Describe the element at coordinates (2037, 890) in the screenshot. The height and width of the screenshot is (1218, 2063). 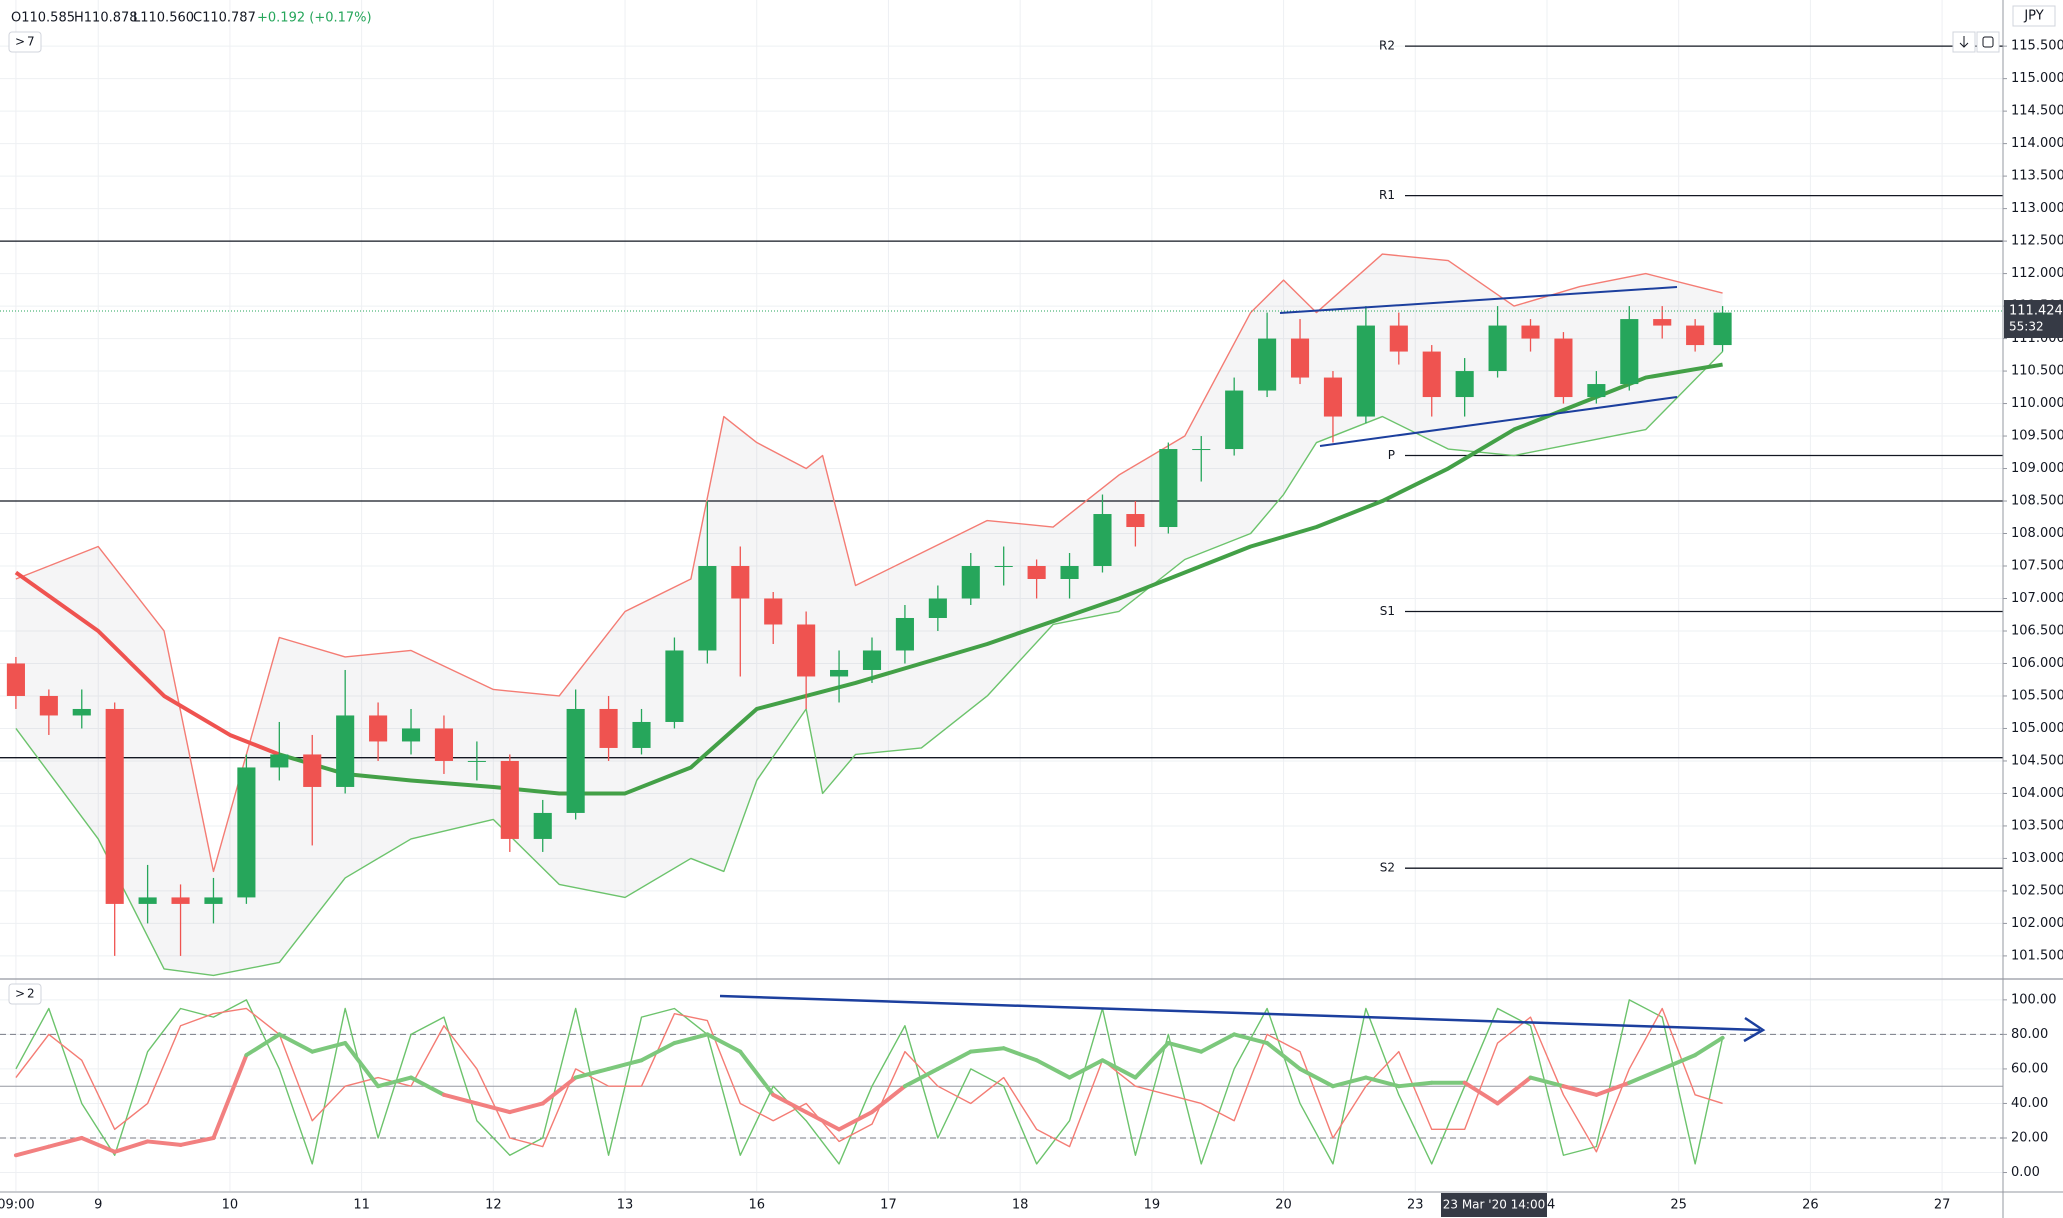
I see `y-tick-label: 102.500` at that location.